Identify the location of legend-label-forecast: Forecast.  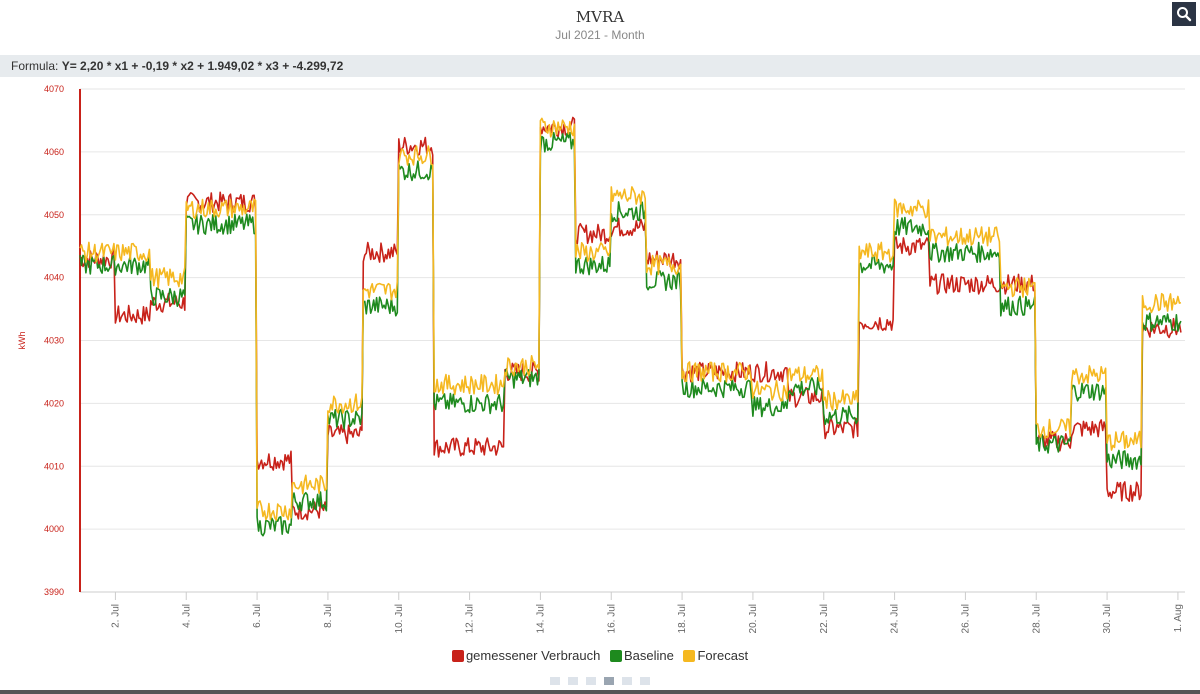
(723, 655).